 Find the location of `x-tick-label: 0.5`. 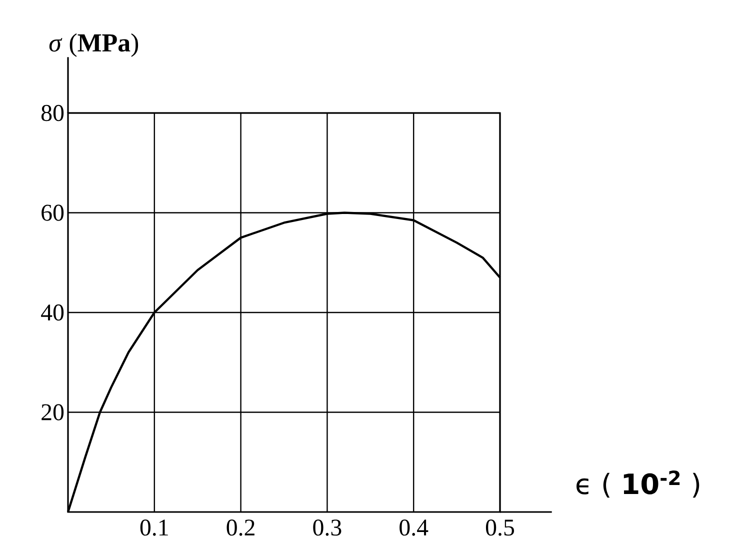

x-tick-label: 0.5 is located at coordinates (500, 528).